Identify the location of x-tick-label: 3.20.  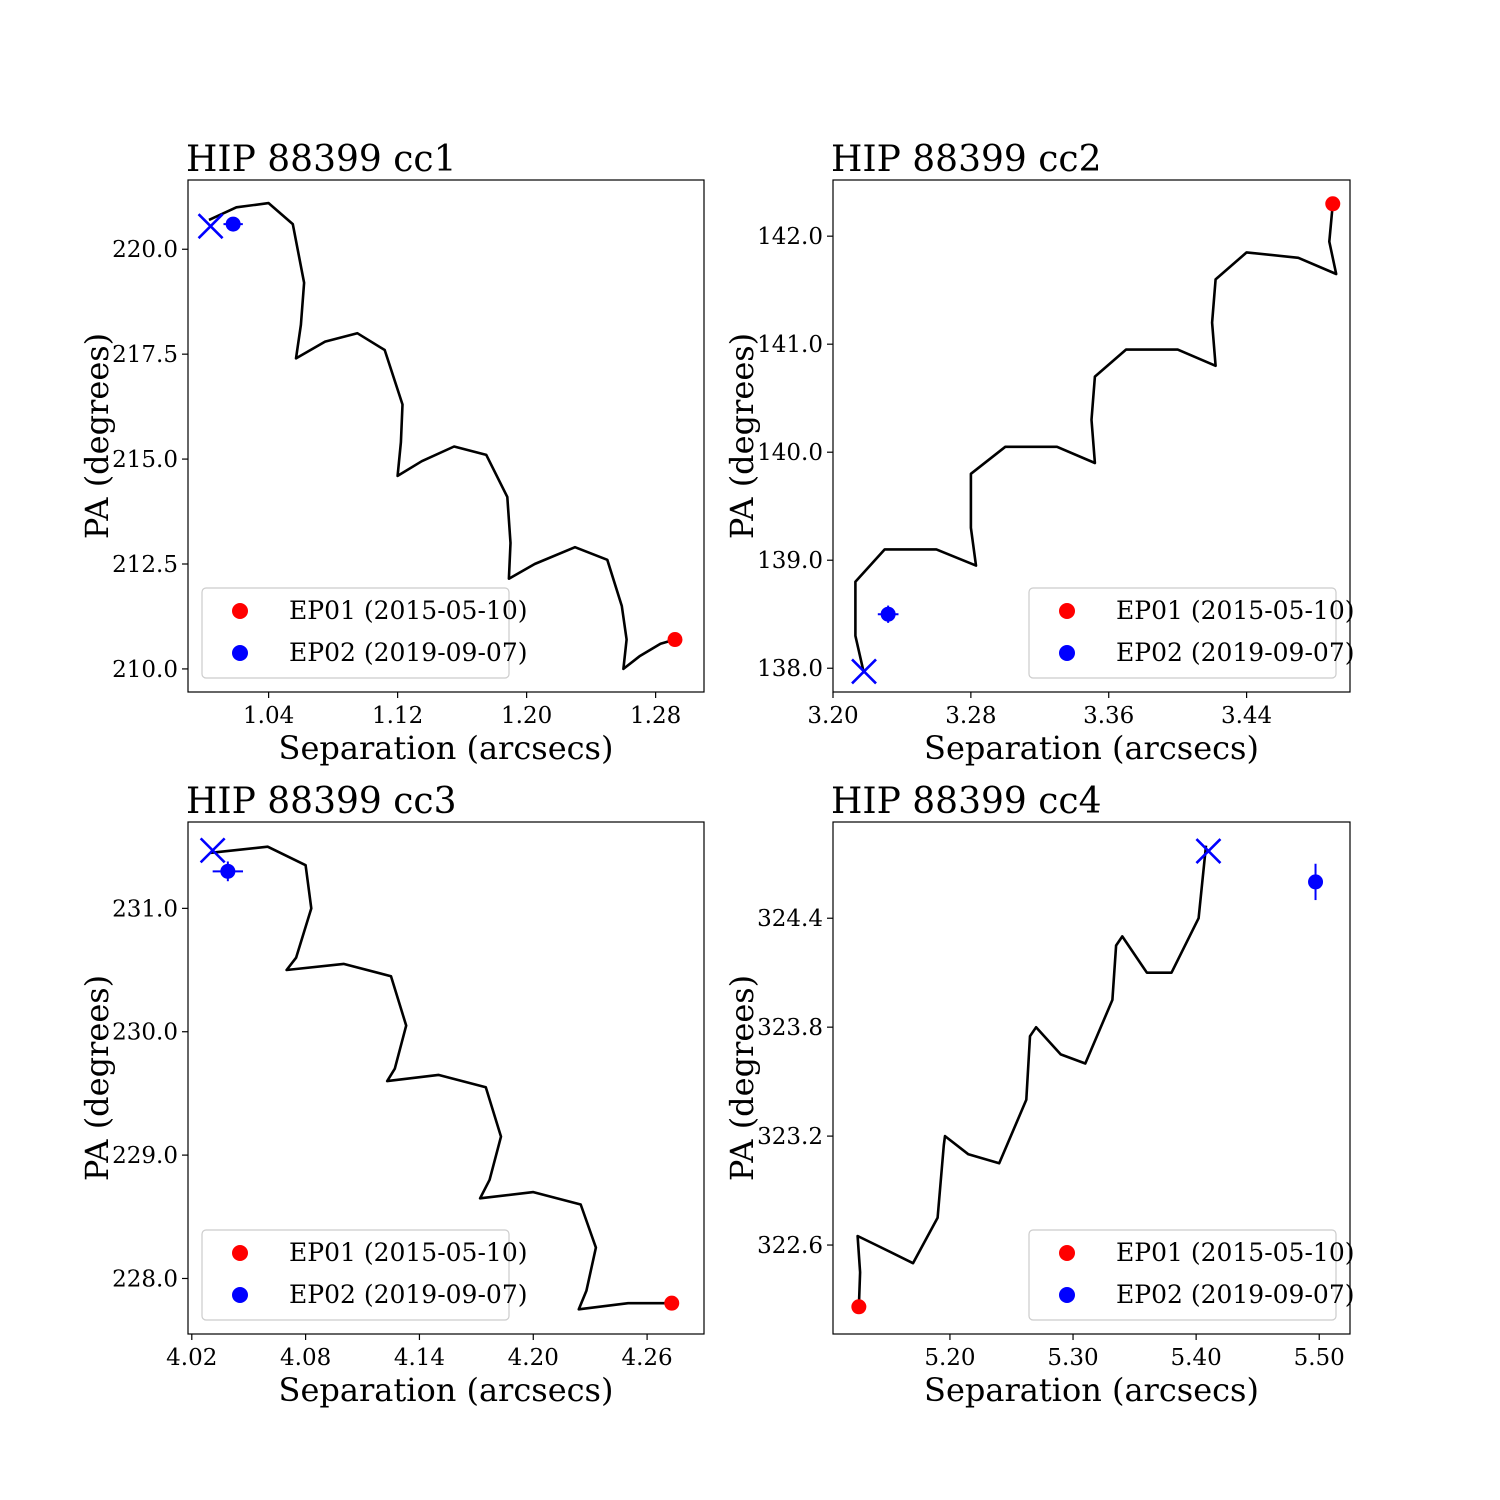
(832, 716).